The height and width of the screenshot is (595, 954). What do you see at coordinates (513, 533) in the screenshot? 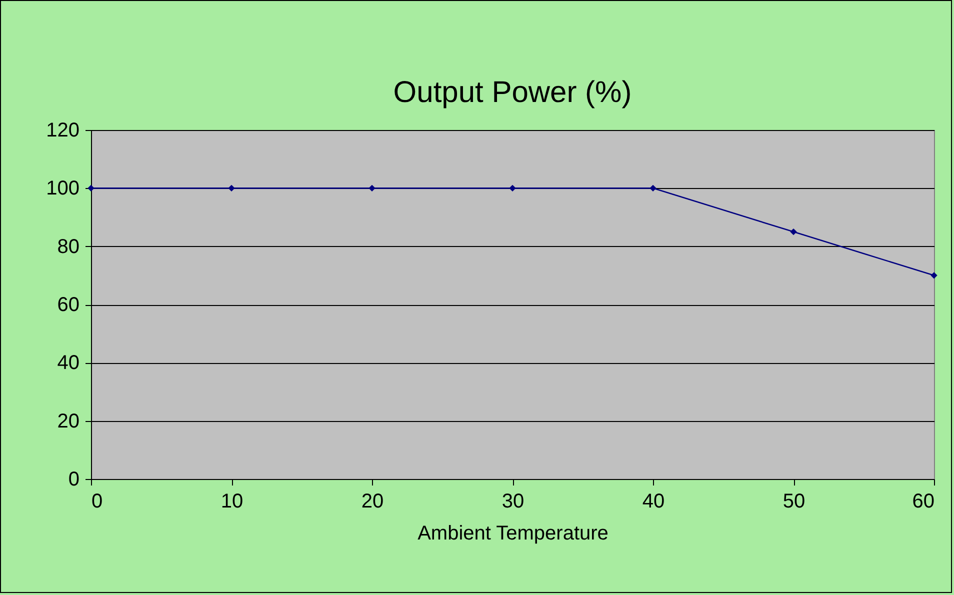
I see `x-axis-title: Ambient Temperature` at bounding box center [513, 533].